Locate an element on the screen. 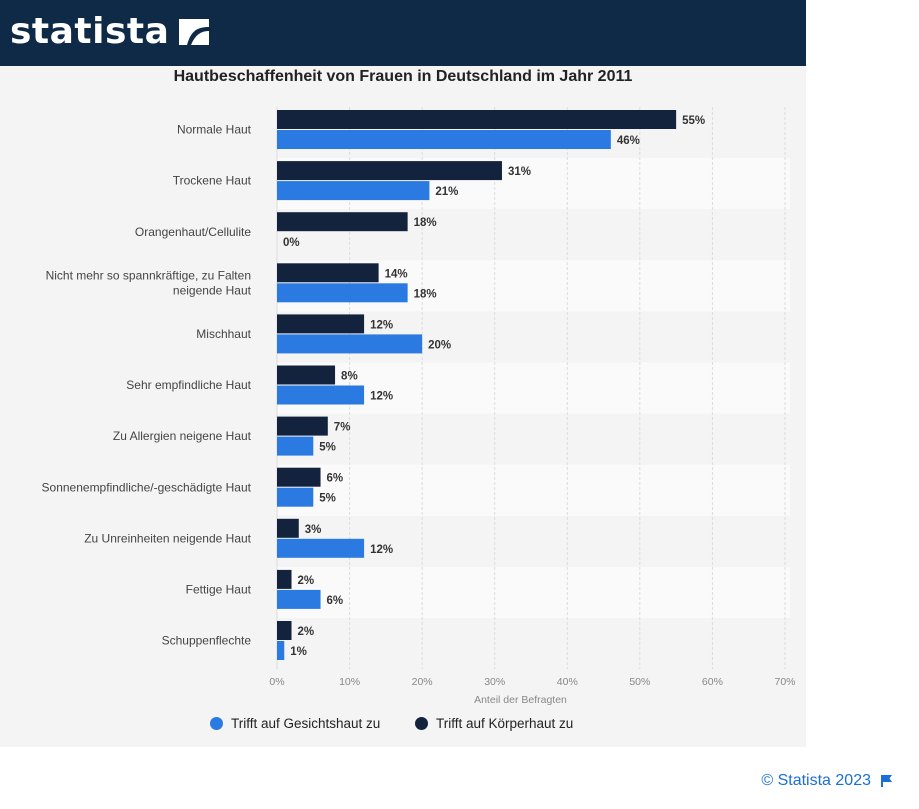 This screenshot has height=809, width=919. data-label: 7% is located at coordinates (342, 428).